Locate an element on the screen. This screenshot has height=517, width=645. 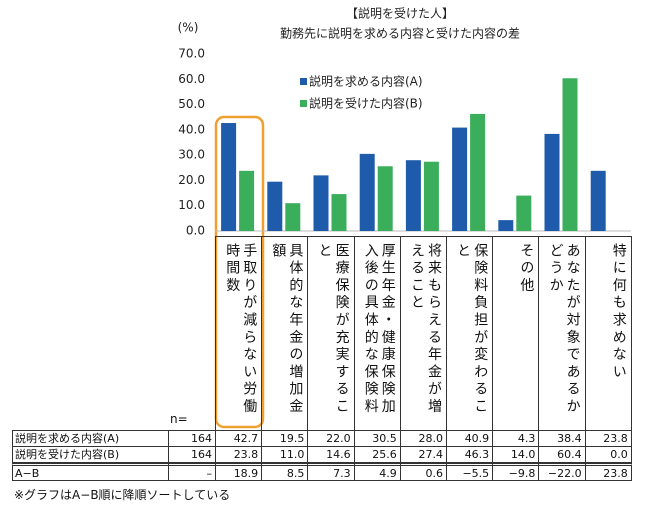
table-cell: 0.6 is located at coordinates (423, 472).